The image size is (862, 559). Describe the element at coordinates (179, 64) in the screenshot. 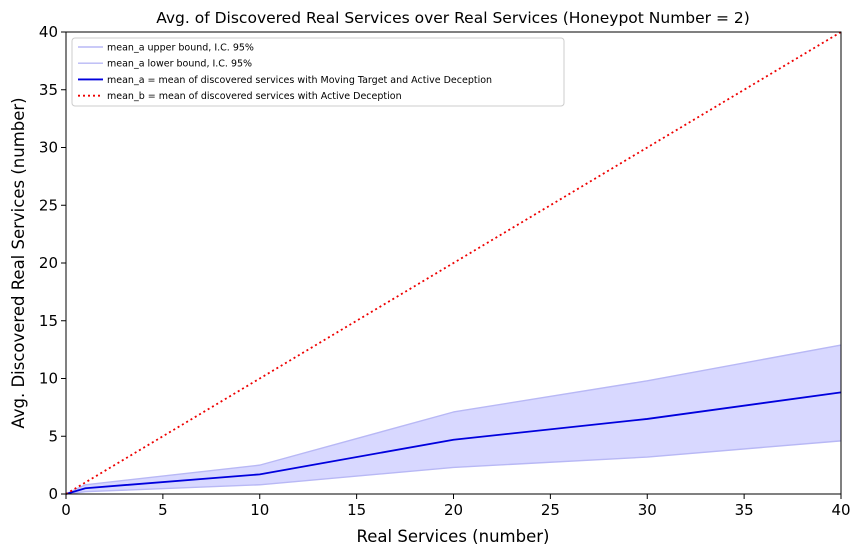

I see `legend-label-2: mean_a lower bound, I.C. 95%` at that location.